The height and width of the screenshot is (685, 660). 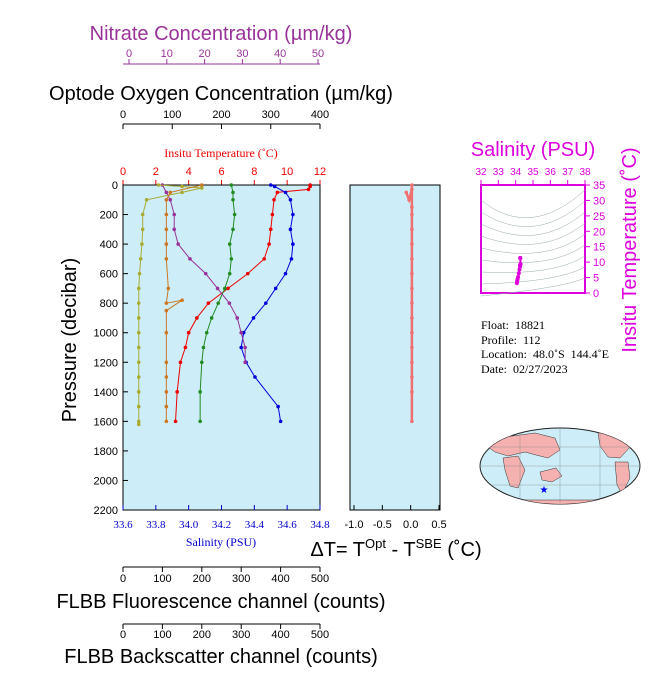 What do you see at coordinates (242, 54) in the screenshot?
I see `nitrate-tick-label: 30` at bounding box center [242, 54].